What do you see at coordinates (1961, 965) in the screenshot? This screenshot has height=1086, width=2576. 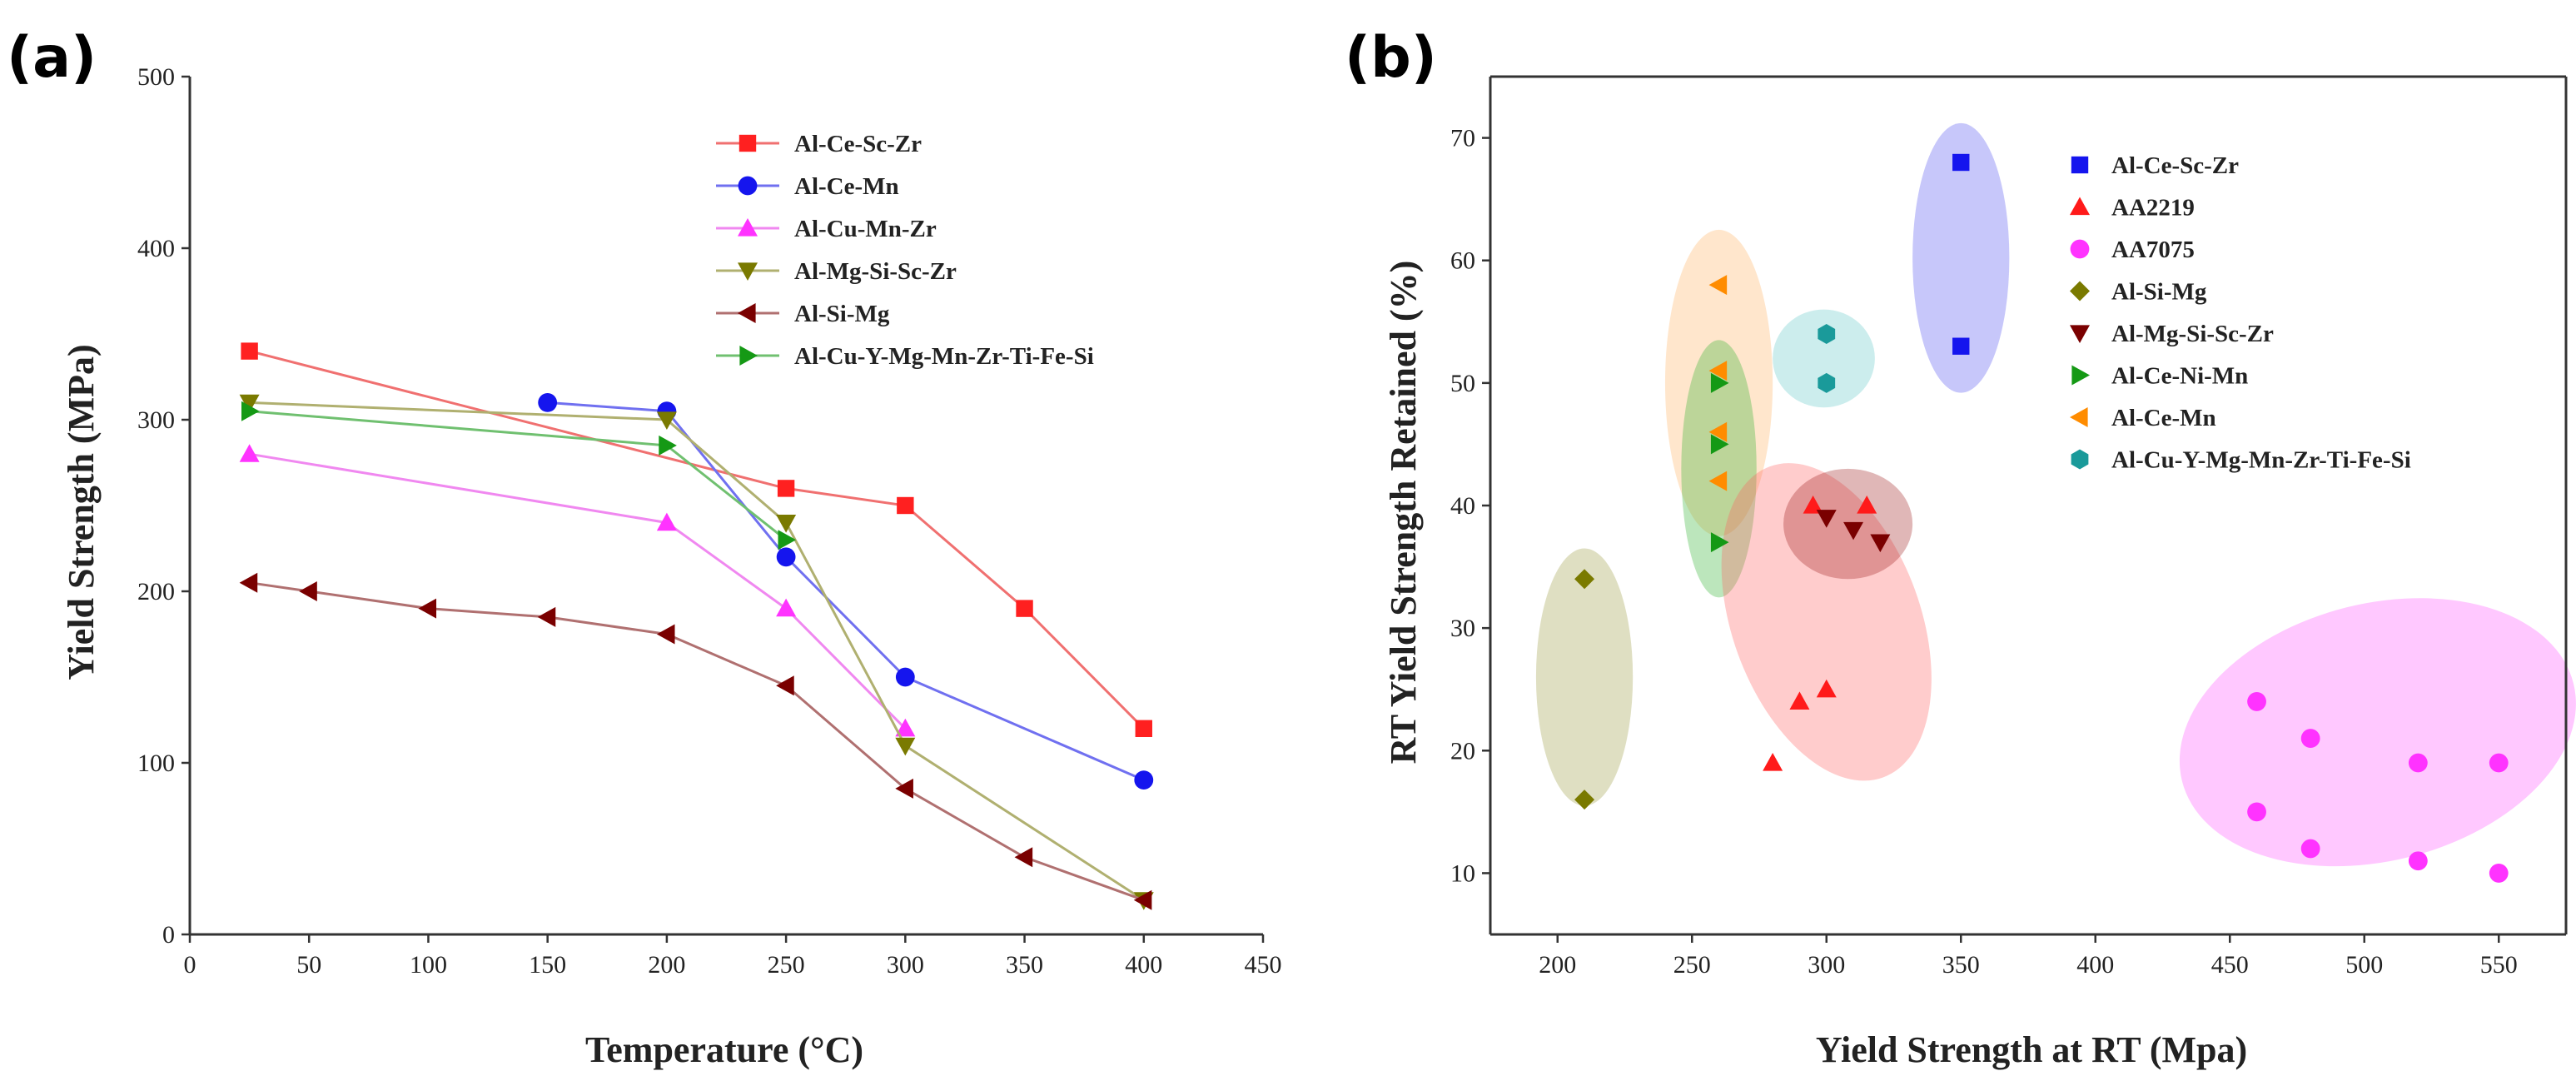 I see `panel-b-x-tick-label: 350` at bounding box center [1961, 965].